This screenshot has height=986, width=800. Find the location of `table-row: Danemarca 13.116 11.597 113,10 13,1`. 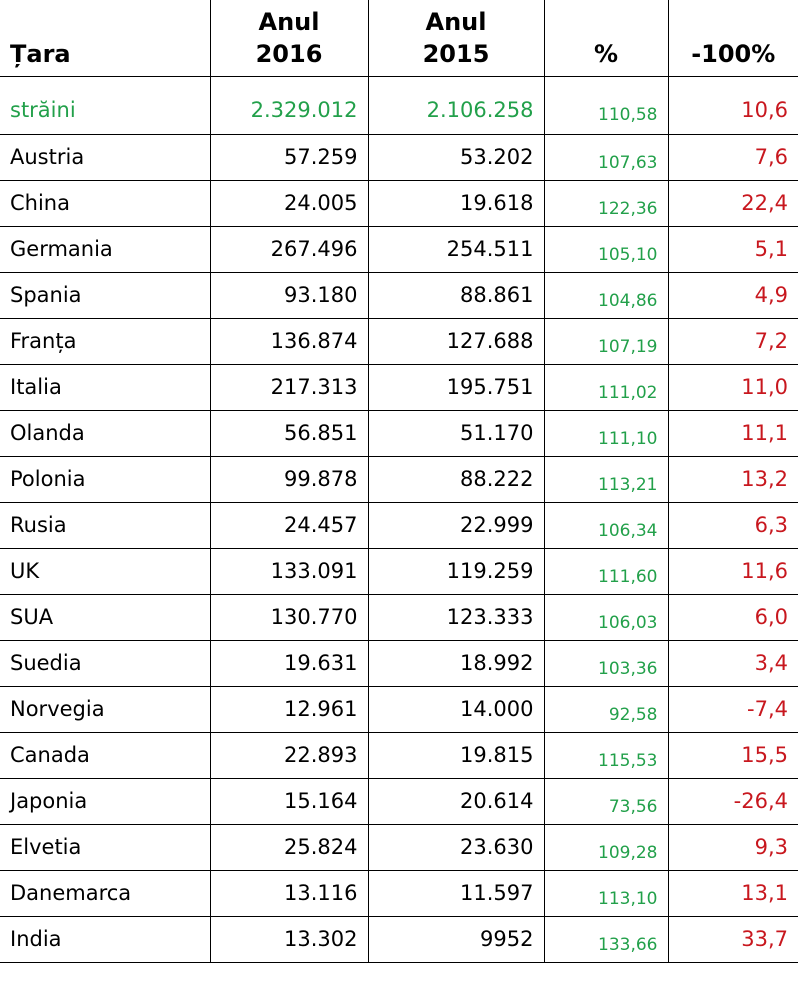

table-row: Danemarca 13.116 11.597 113,10 13,1 is located at coordinates (399, 892).